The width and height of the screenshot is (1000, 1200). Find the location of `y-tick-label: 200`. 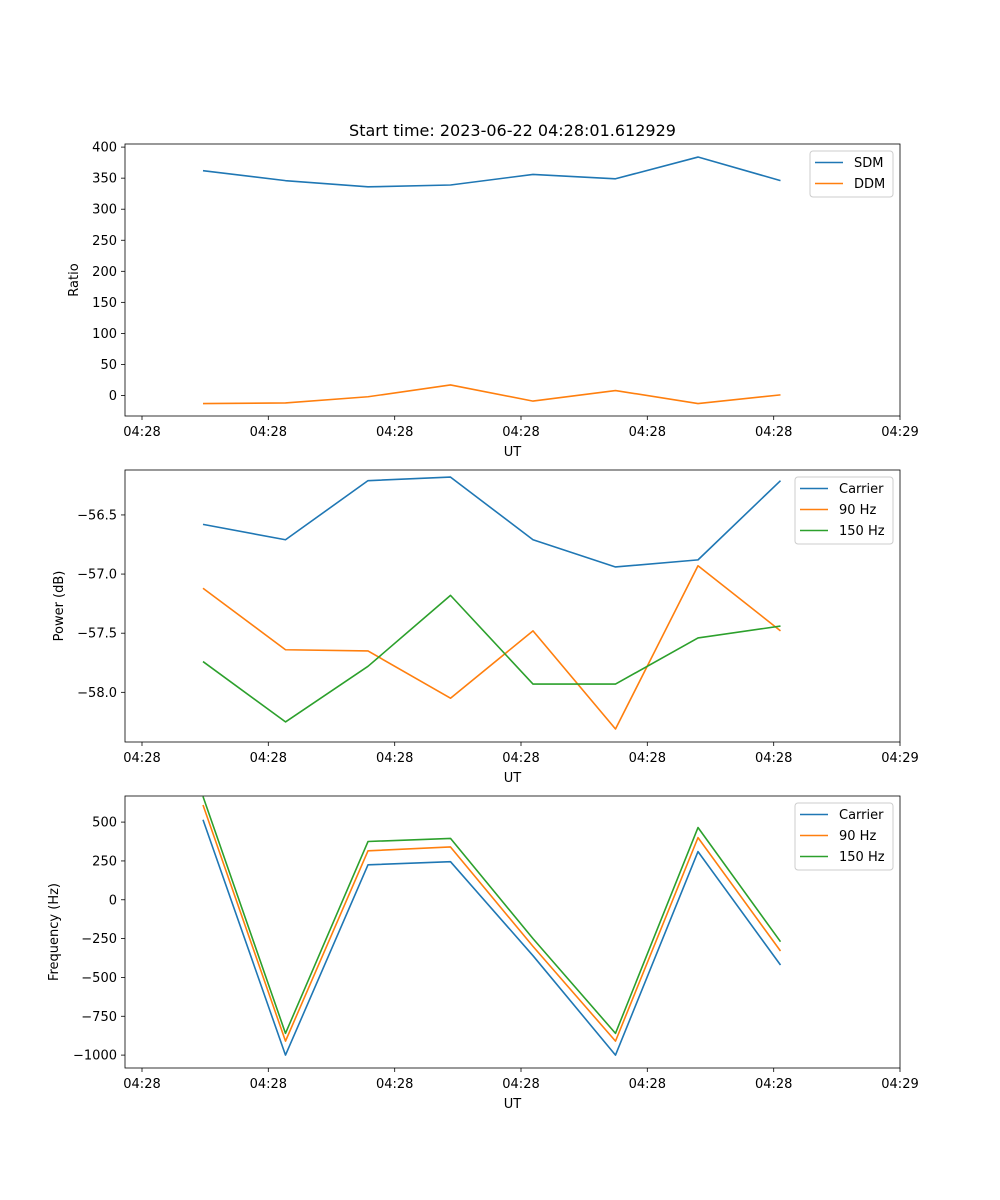

y-tick-label: 200 is located at coordinates (104, 272).